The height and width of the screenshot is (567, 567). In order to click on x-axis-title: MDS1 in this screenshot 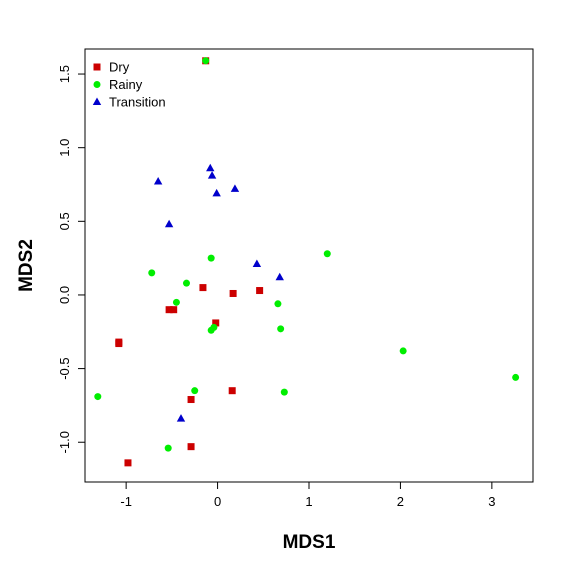, I will do `click(309, 542)`.